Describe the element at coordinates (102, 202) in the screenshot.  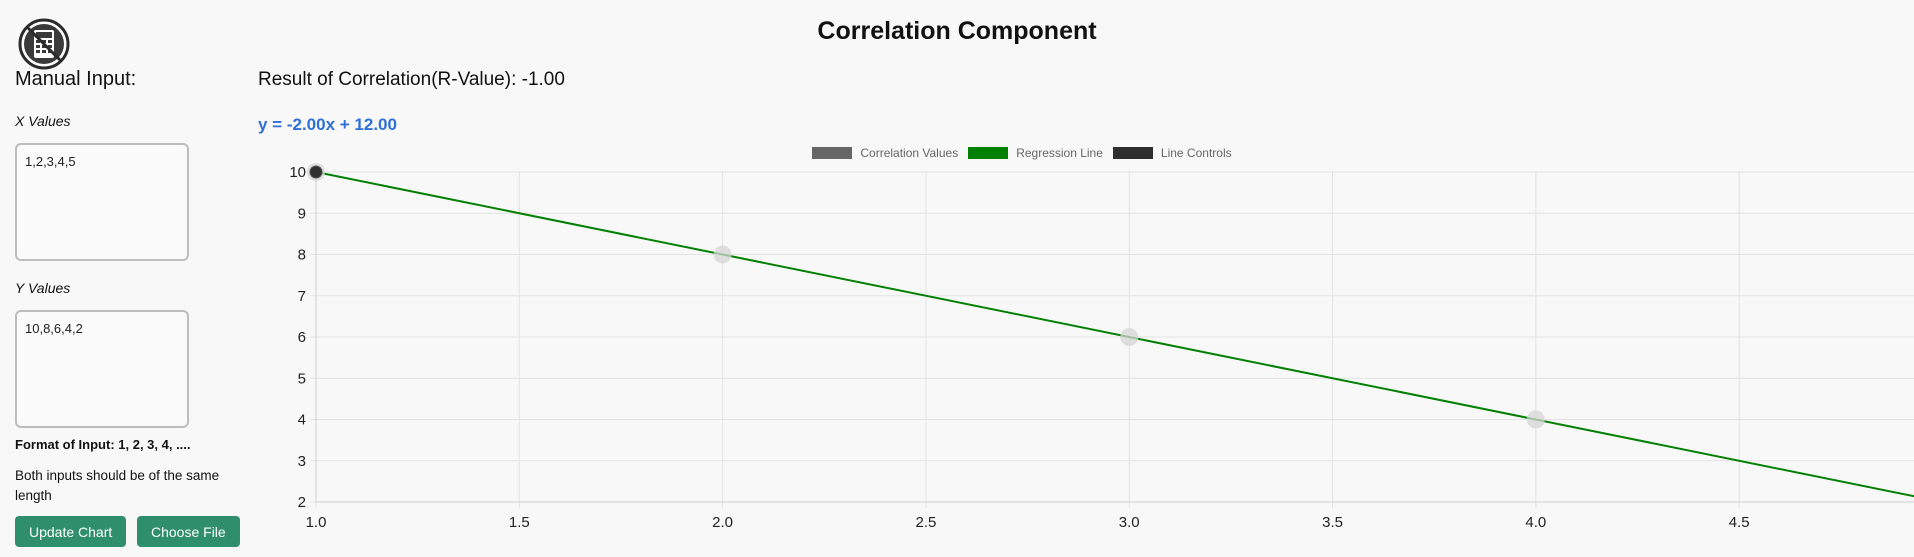
I see `x-values-input` at that location.